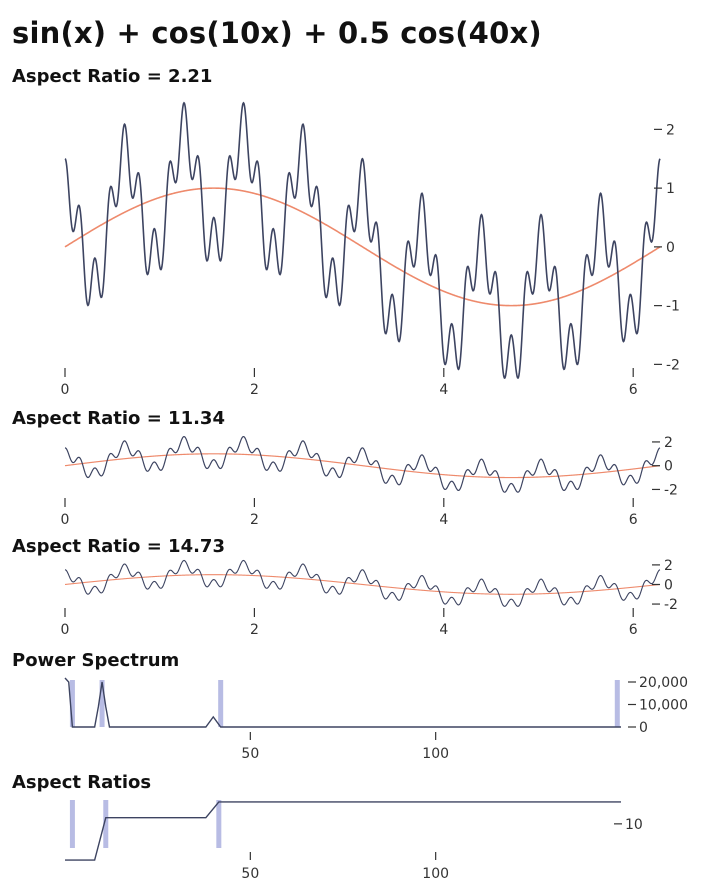 Image resolution: width=714 pixels, height=896 pixels. What do you see at coordinates (670, 189) in the screenshot?
I see `y-tick-label: 1` at bounding box center [670, 189].